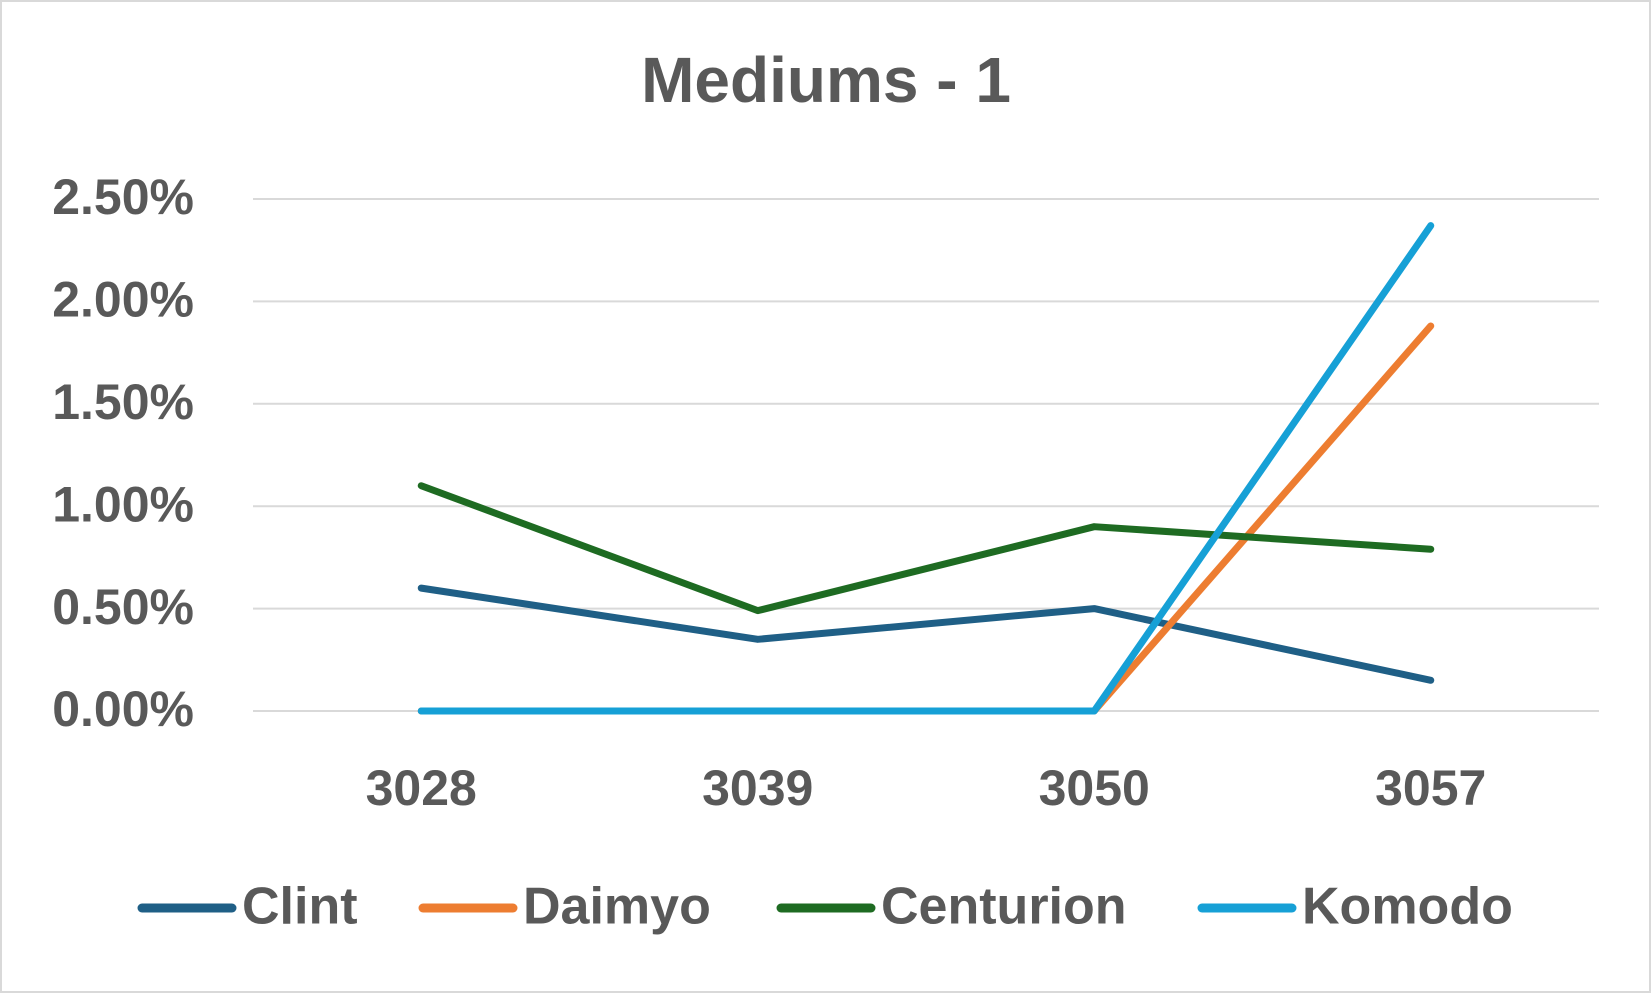 Image resolution: width=1651 pixels, height=993 pixels. I want to click on legend-label: Clint, so click(300, 907).